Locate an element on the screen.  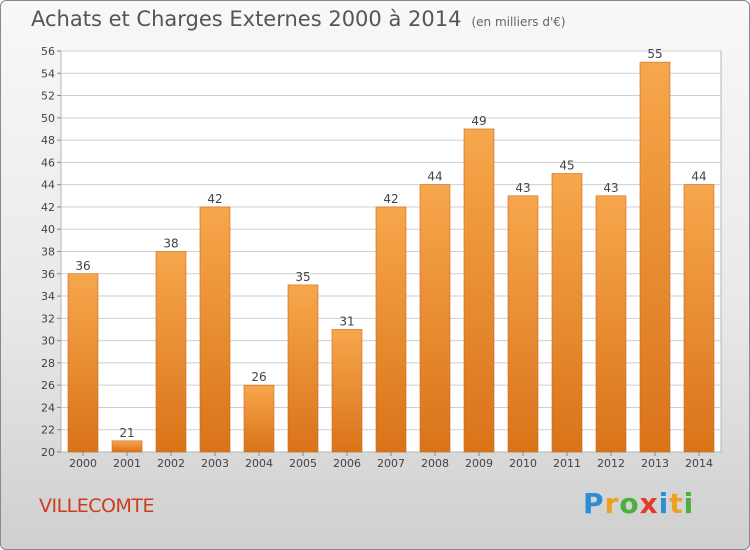
x-tick-label: 2000 is located at coordinates (83, 463).